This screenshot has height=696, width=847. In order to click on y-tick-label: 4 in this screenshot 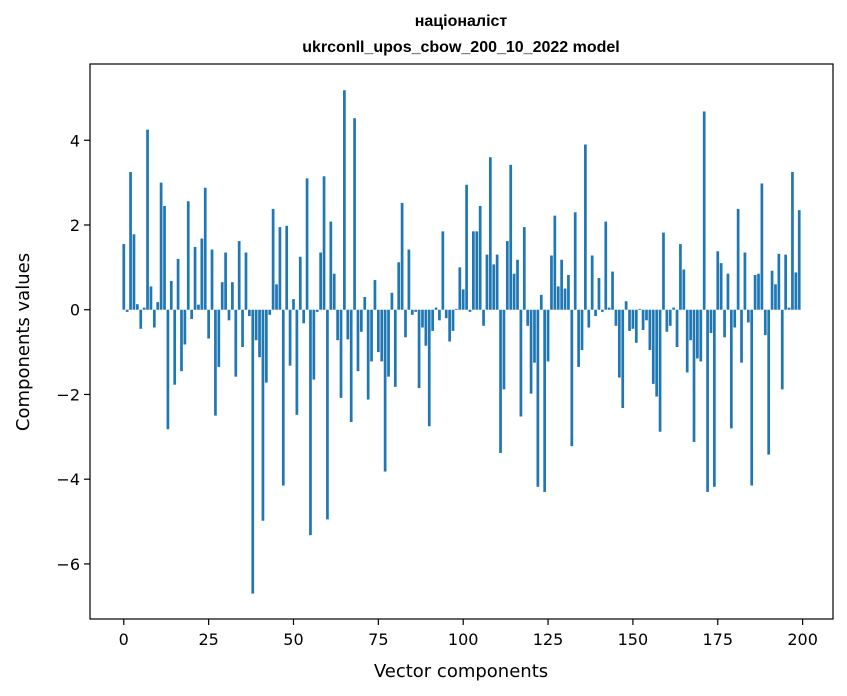, I will do `click(75, 140)`.